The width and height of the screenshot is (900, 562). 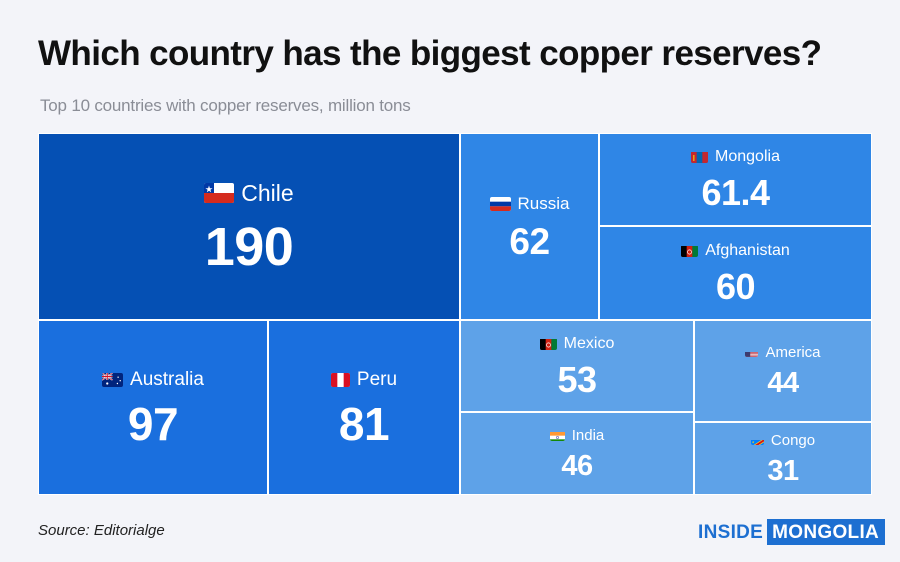 I want to click on tile-label: Australia, so click(x=167, y=379).